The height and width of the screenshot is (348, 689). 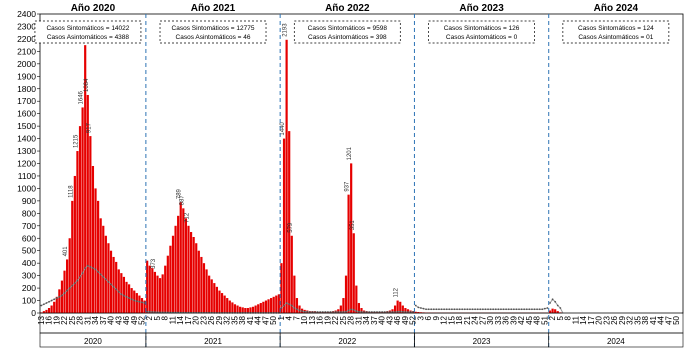 I want to click on bar-2022-w6, so click(x=294, y=294).